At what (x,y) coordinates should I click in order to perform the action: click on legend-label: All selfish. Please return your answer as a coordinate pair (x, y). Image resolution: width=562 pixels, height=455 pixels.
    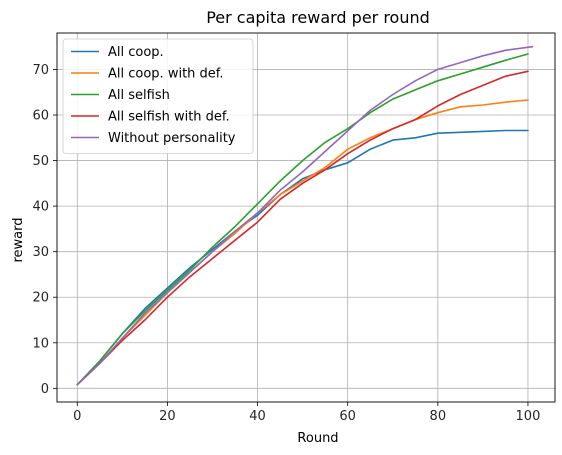
    Looking at the image, I should click on (139, 95).